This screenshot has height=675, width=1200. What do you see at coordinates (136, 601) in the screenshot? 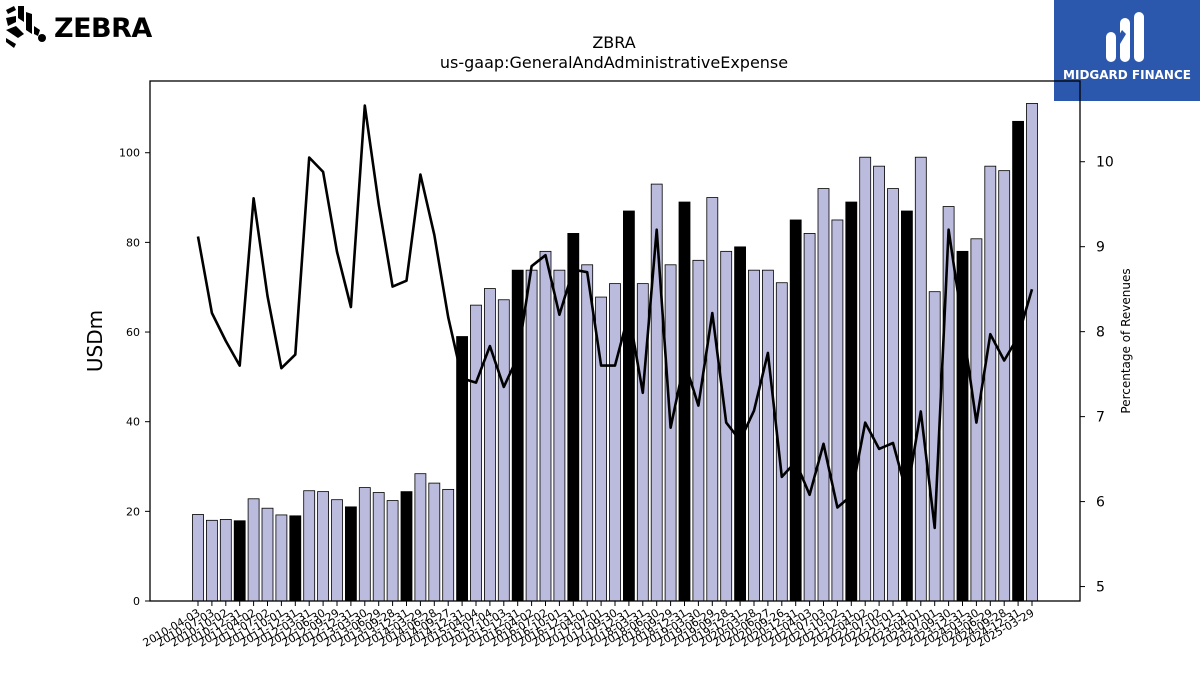
I see `y-tick-label: 0` at bounding box center [136, 601].